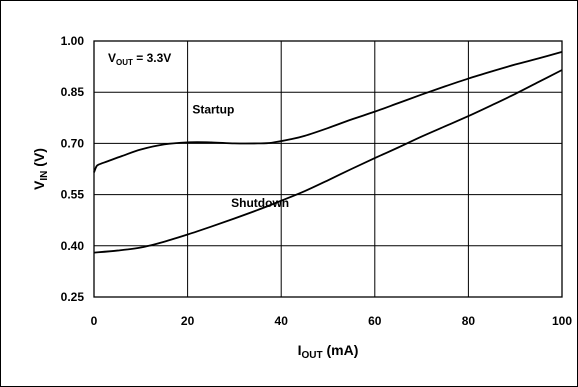 Image resolution: width=578 pixels, height=387 pixels. What do you see at coordinates (562, 321) in the screenshot?
I see `x-tick-label: 100` at bounding box center [562, 321].